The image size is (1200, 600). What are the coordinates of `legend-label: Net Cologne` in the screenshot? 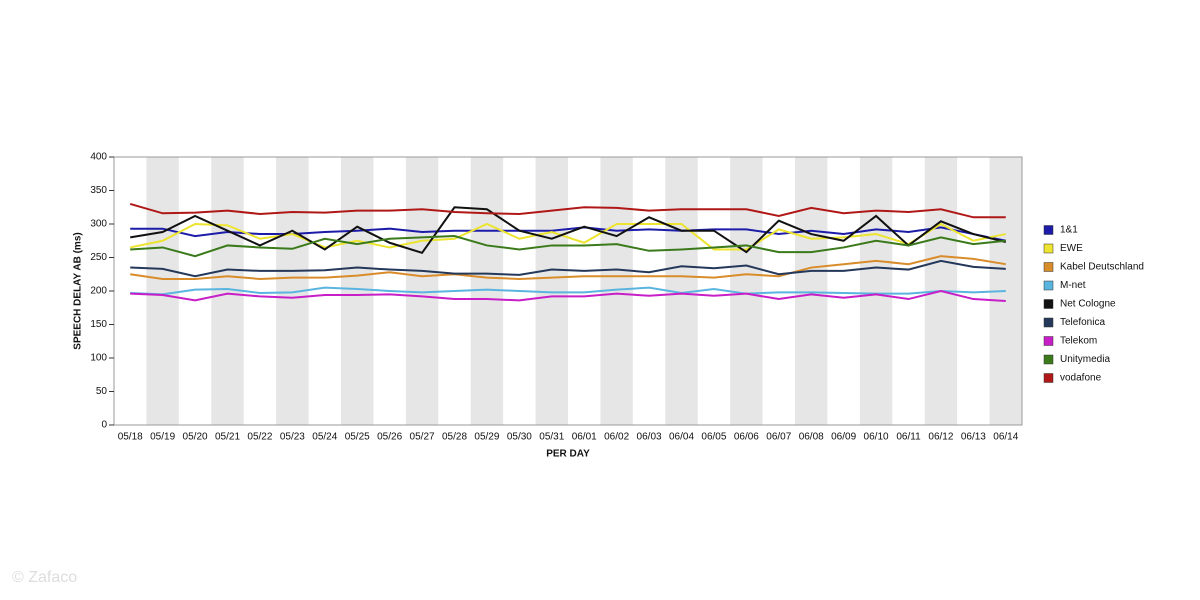 It's located at (1088, 304).